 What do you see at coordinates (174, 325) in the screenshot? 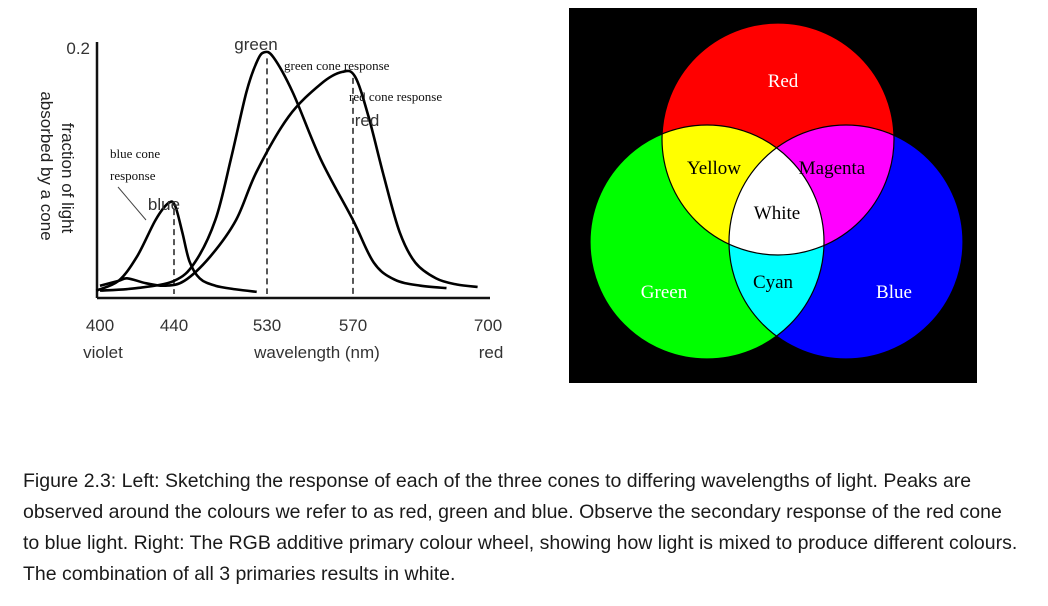
I see `x-tick-label: 440` at bounding box center [174, 325].